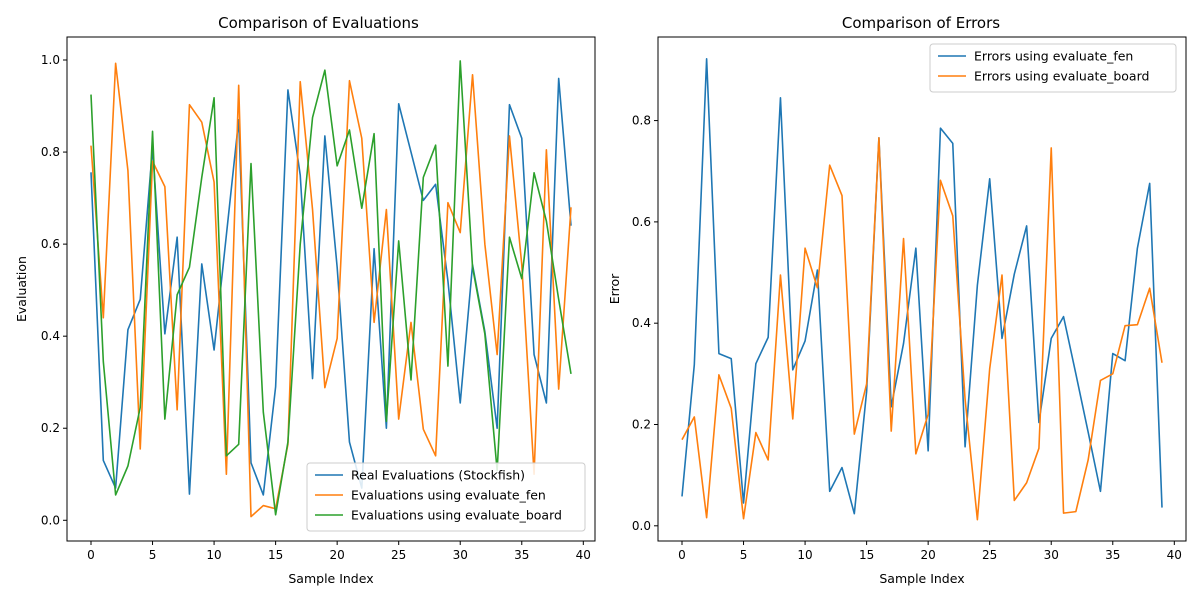 The image size is (1200, 604). I want to click on legend-entry: Errors using evaluate_fen, so click(1053, 56).